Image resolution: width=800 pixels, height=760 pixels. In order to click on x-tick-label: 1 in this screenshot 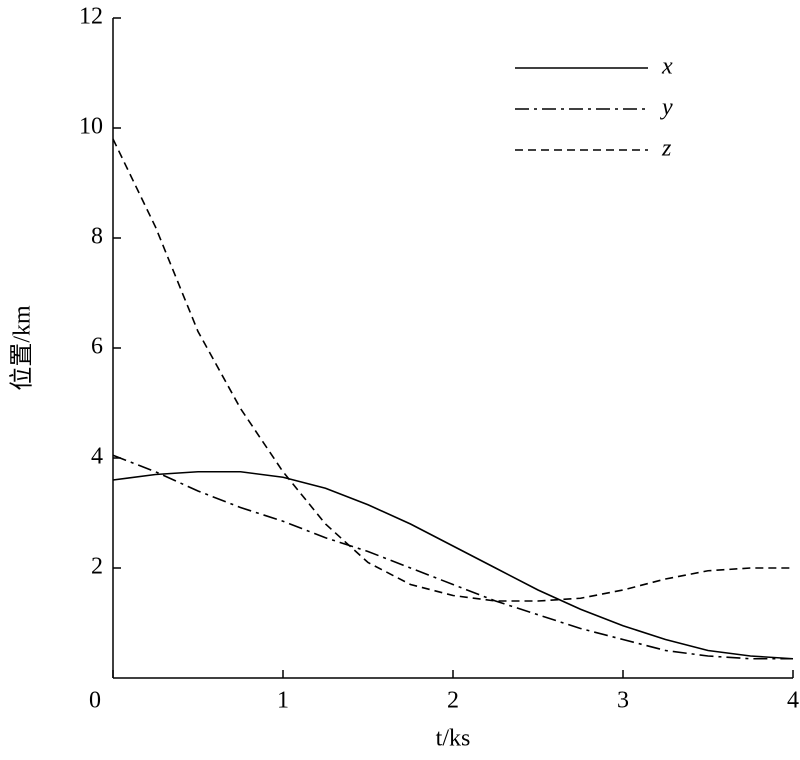, I will do `click(283, 701)`.